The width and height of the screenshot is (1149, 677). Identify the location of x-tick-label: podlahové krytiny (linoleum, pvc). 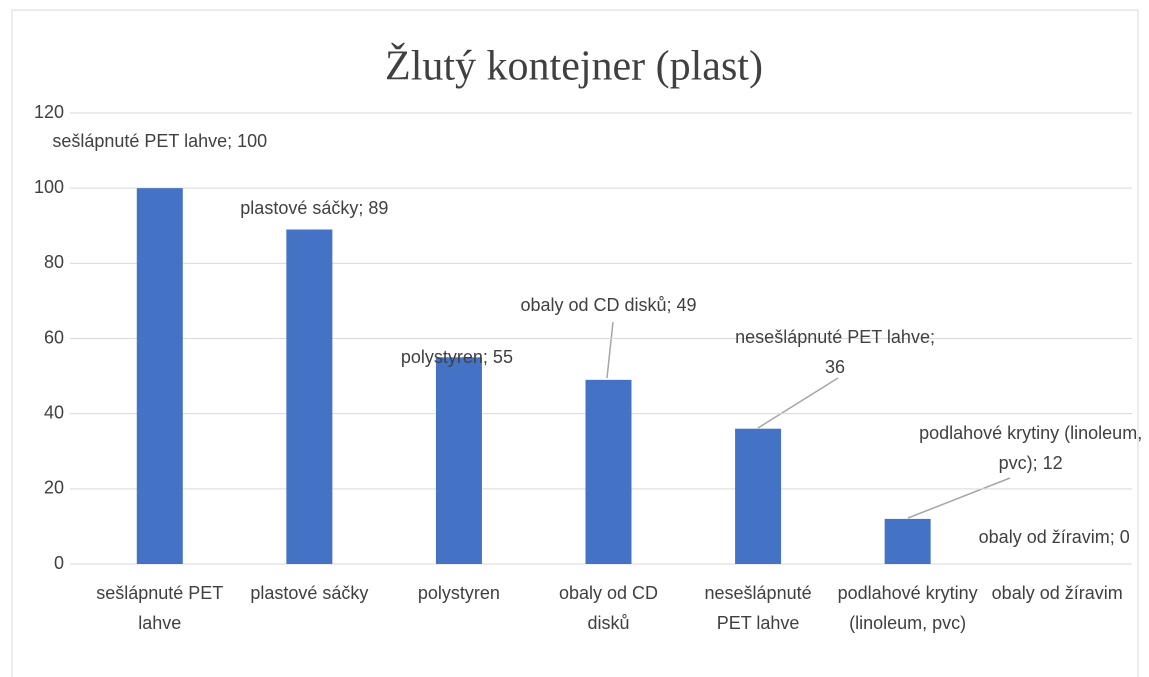
(907, 608).